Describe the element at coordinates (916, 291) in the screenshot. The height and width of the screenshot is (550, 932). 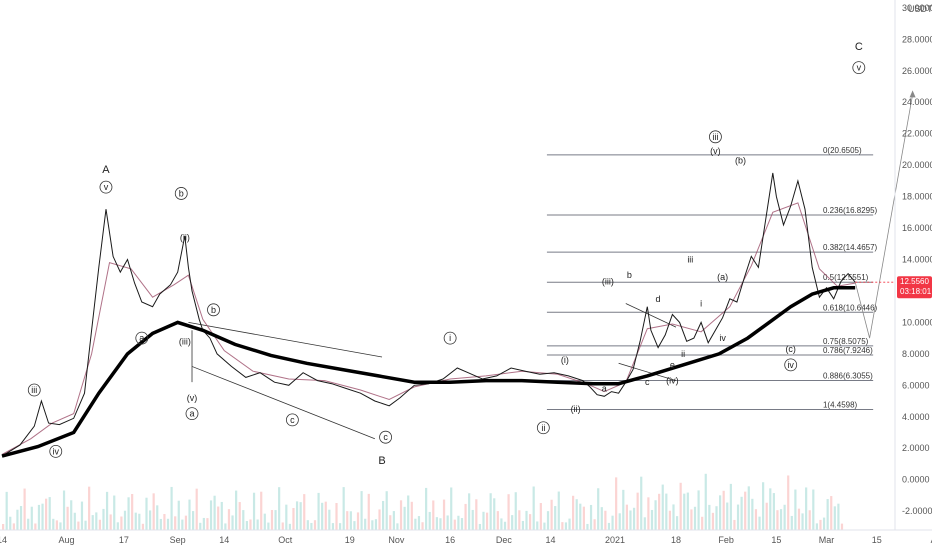
I see `current-price-countdown: 03:18:01` at that location.